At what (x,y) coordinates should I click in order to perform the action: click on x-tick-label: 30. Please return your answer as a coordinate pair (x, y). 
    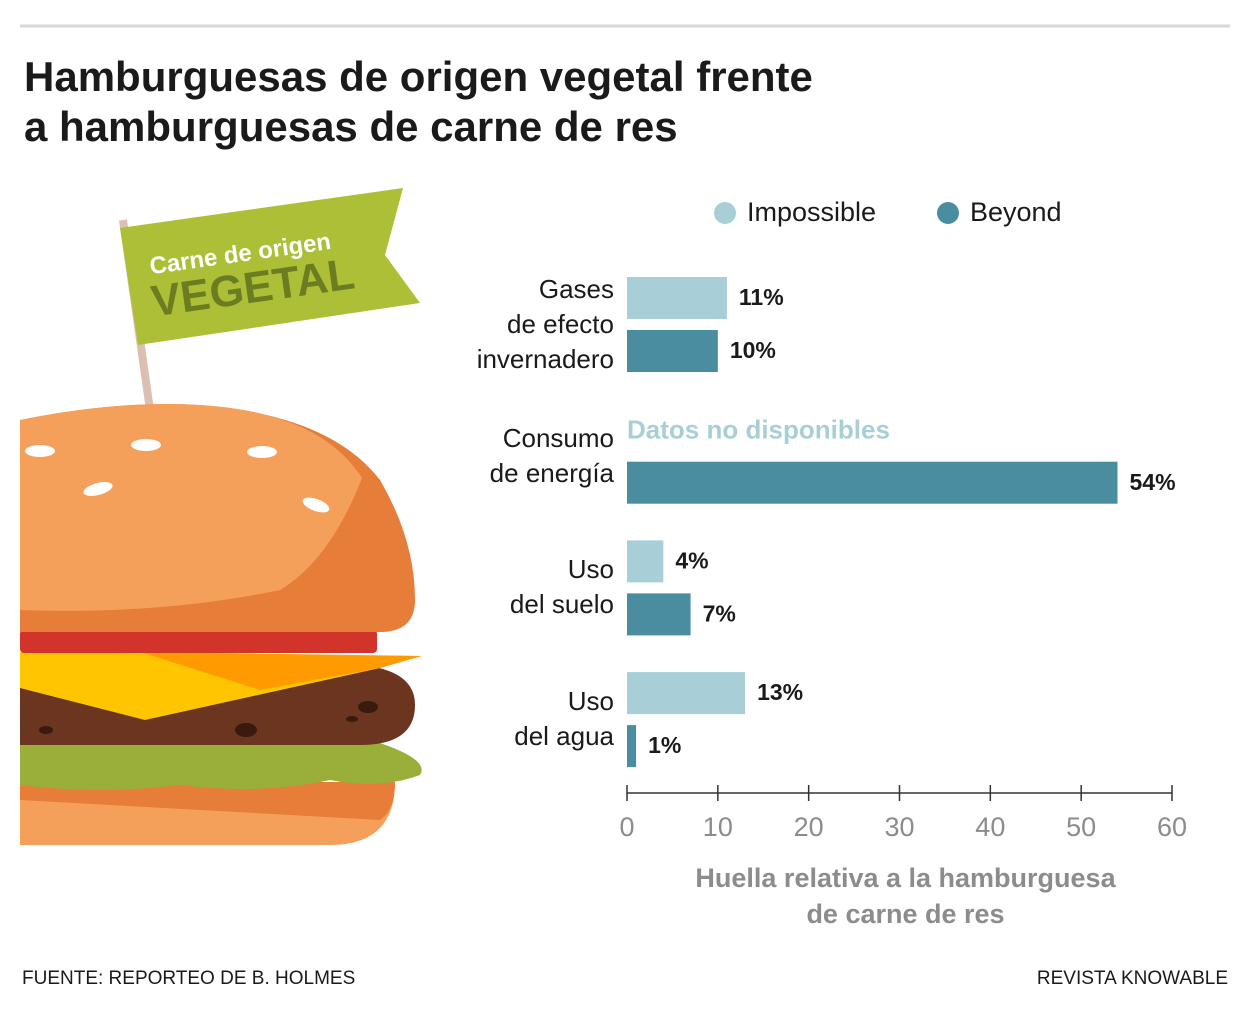
    Looking at the image, I should click on (899, 827).